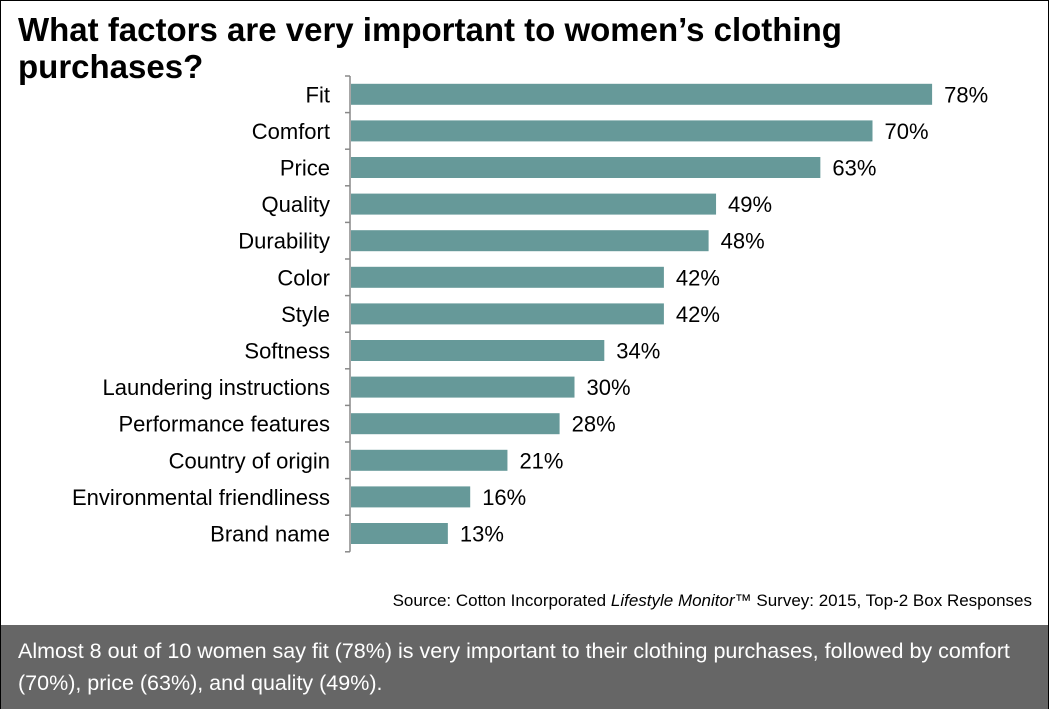  Describe the element at coordinates (305, 314) in the screenshot. I see `category-label: Style` at that location.